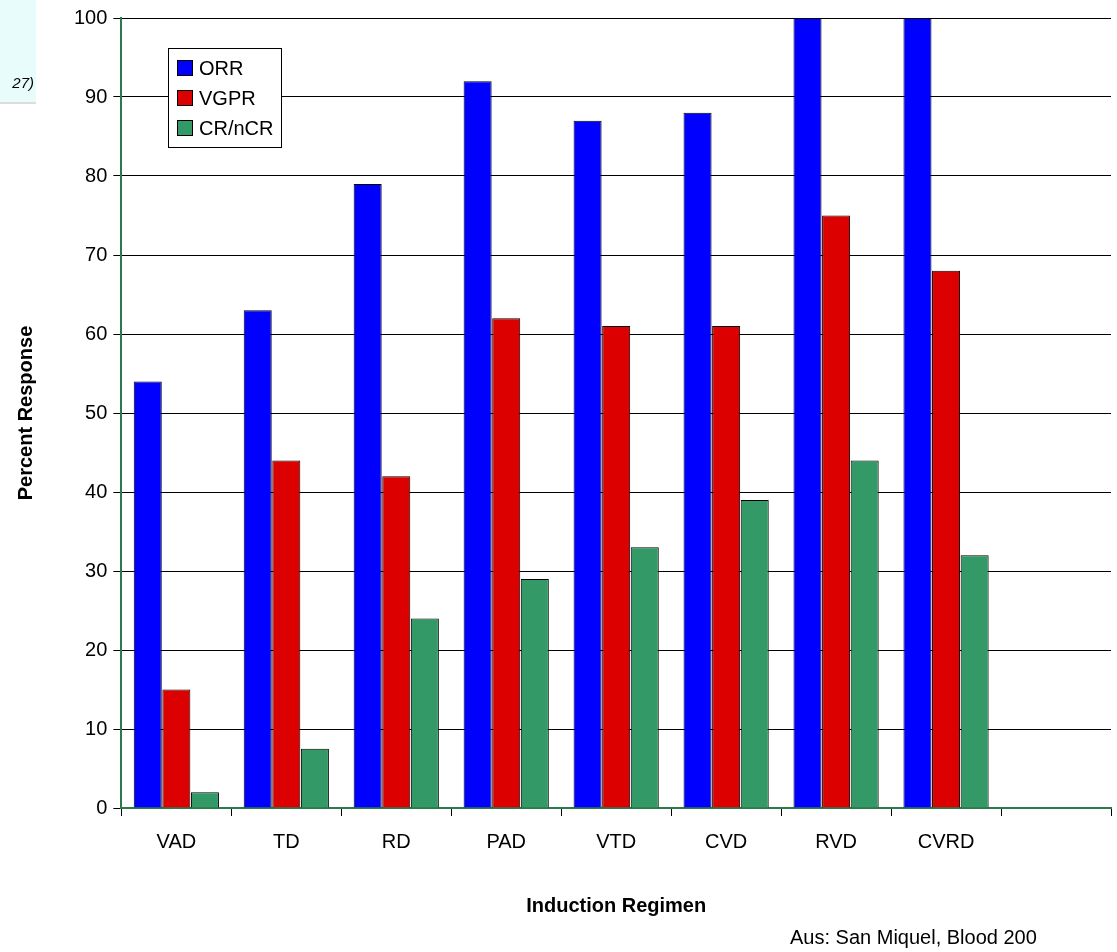 Image resolution: width=1117 pixels, height=952 pixels. What do you see at coordinates (24, 413) in the screenshot?
I see `y-axis-title: Percent Response` at bounding box center [24, 413].